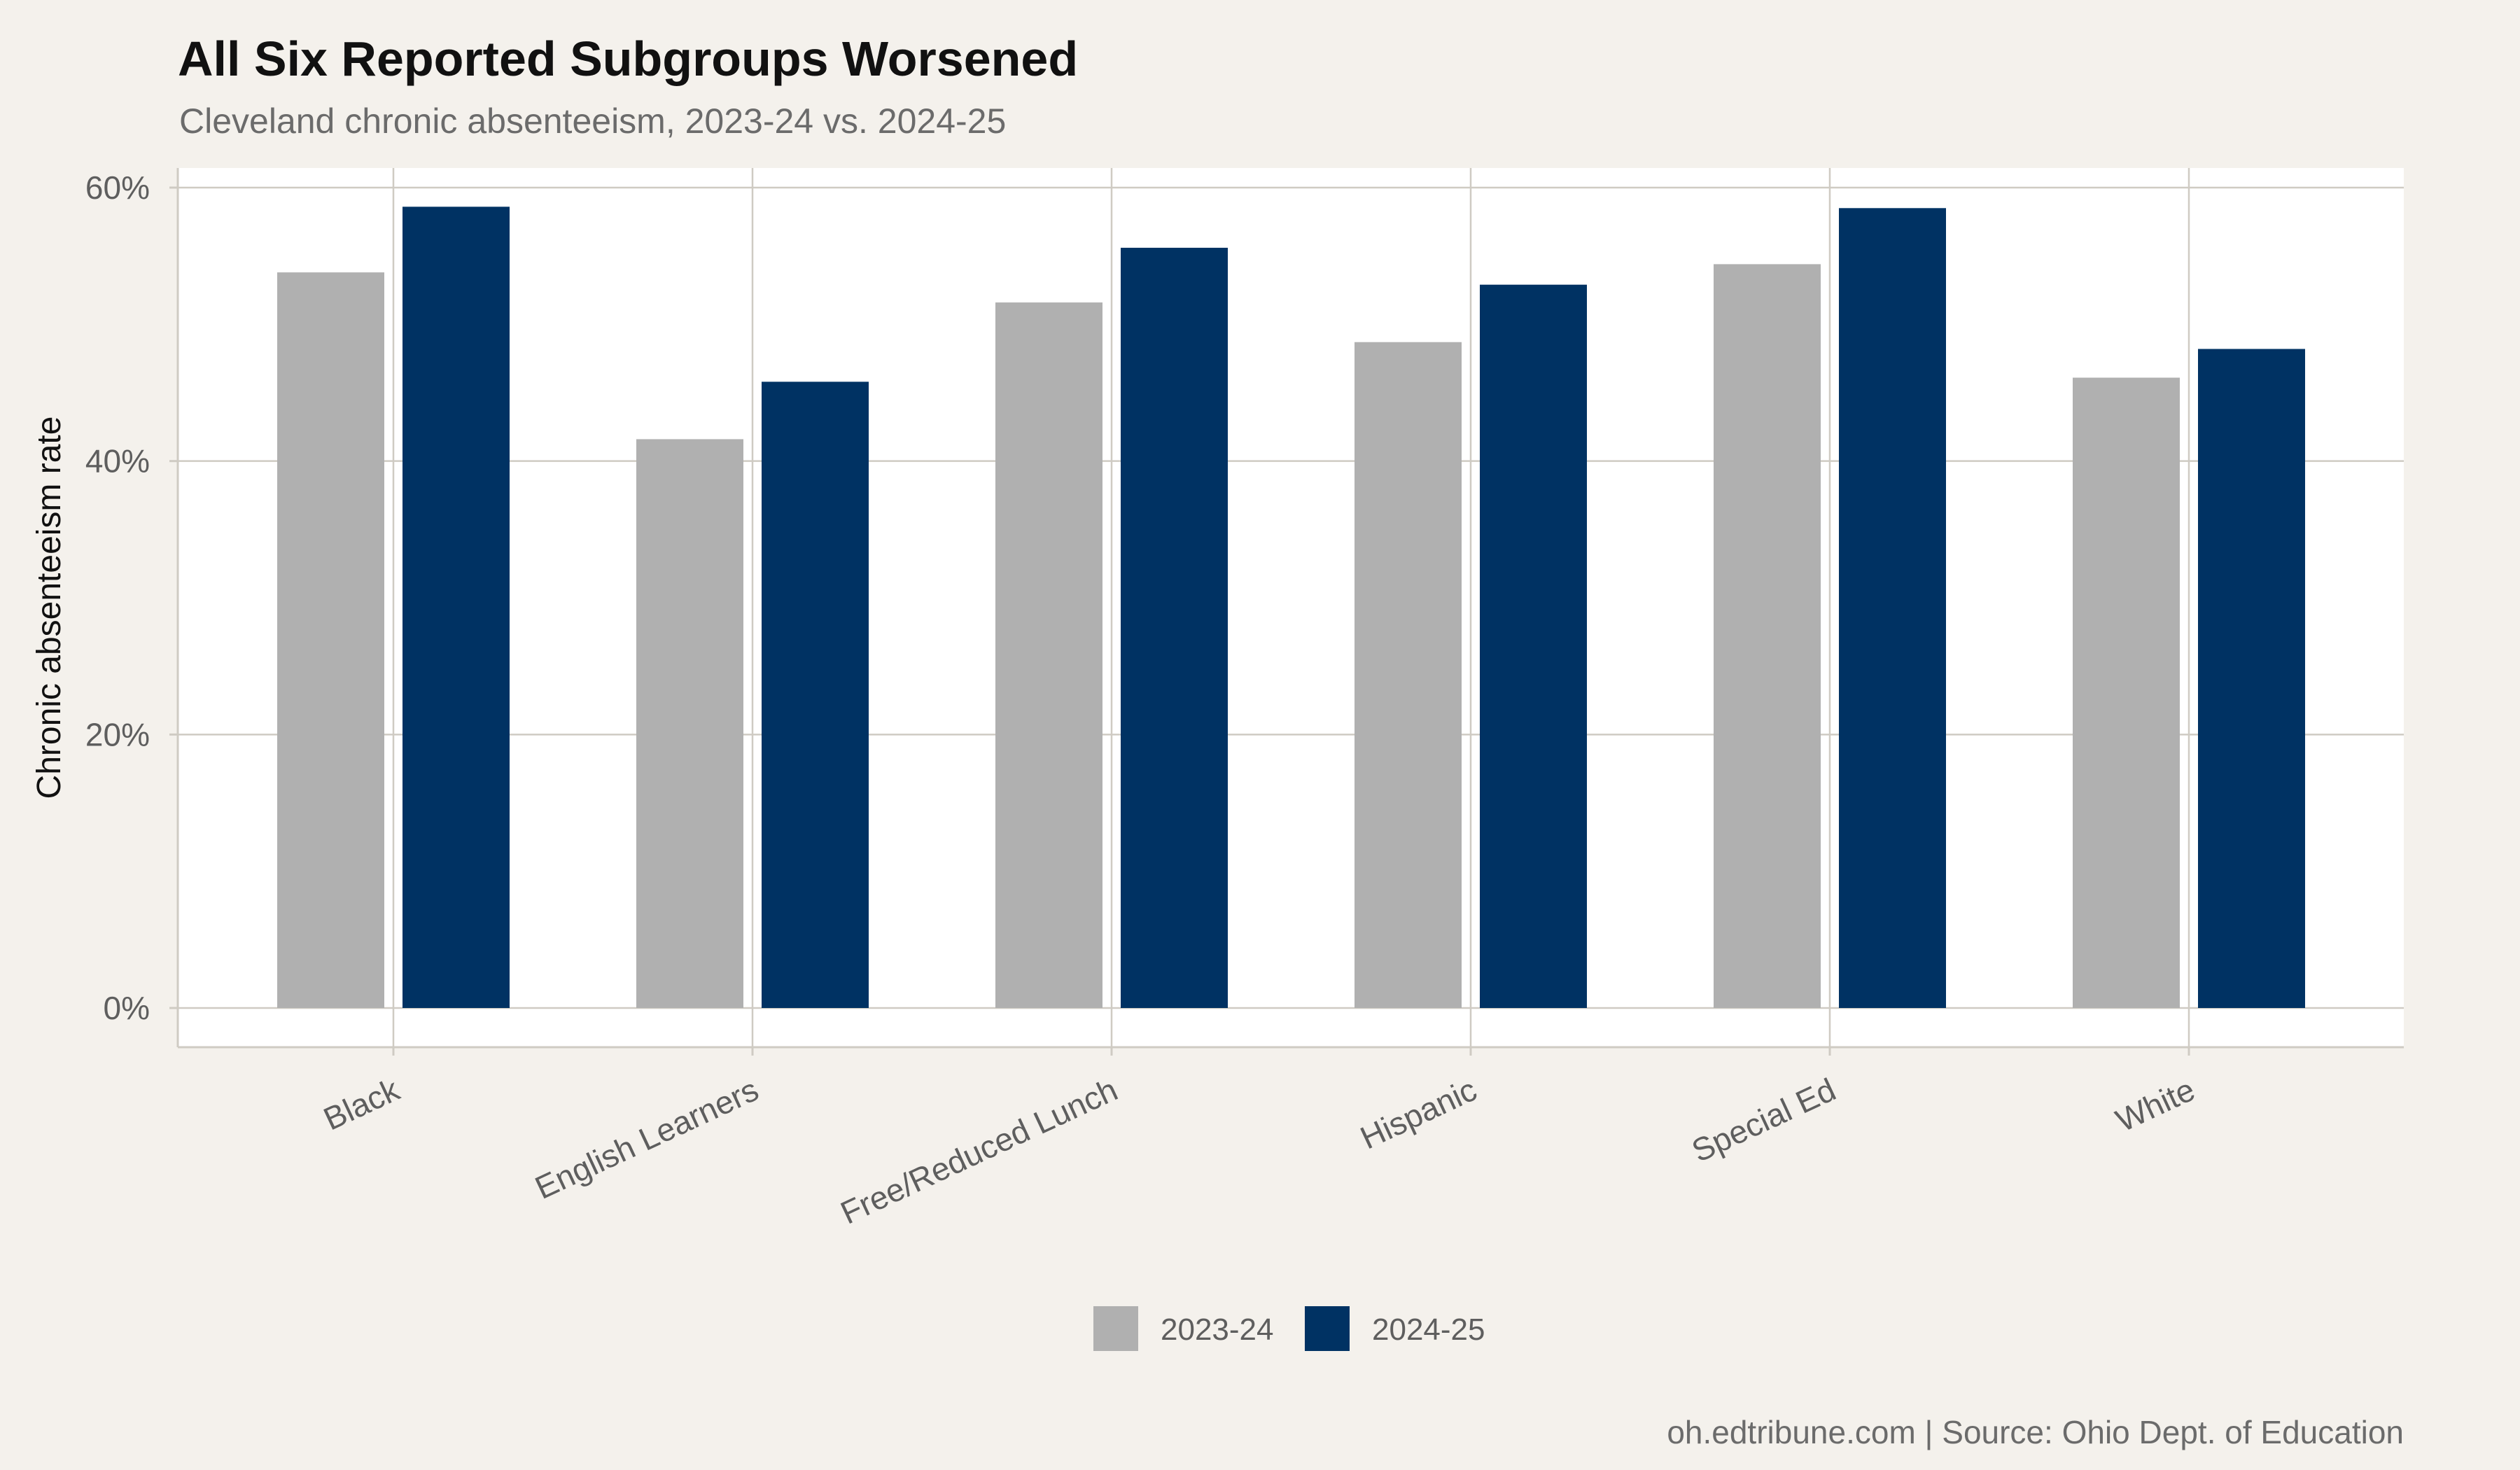 The width and height of the screenshot is (2520, 1470). Describe the element at coordinates (2155, 1105) in the screenshot. I see `x-tick-label: White` at that location.